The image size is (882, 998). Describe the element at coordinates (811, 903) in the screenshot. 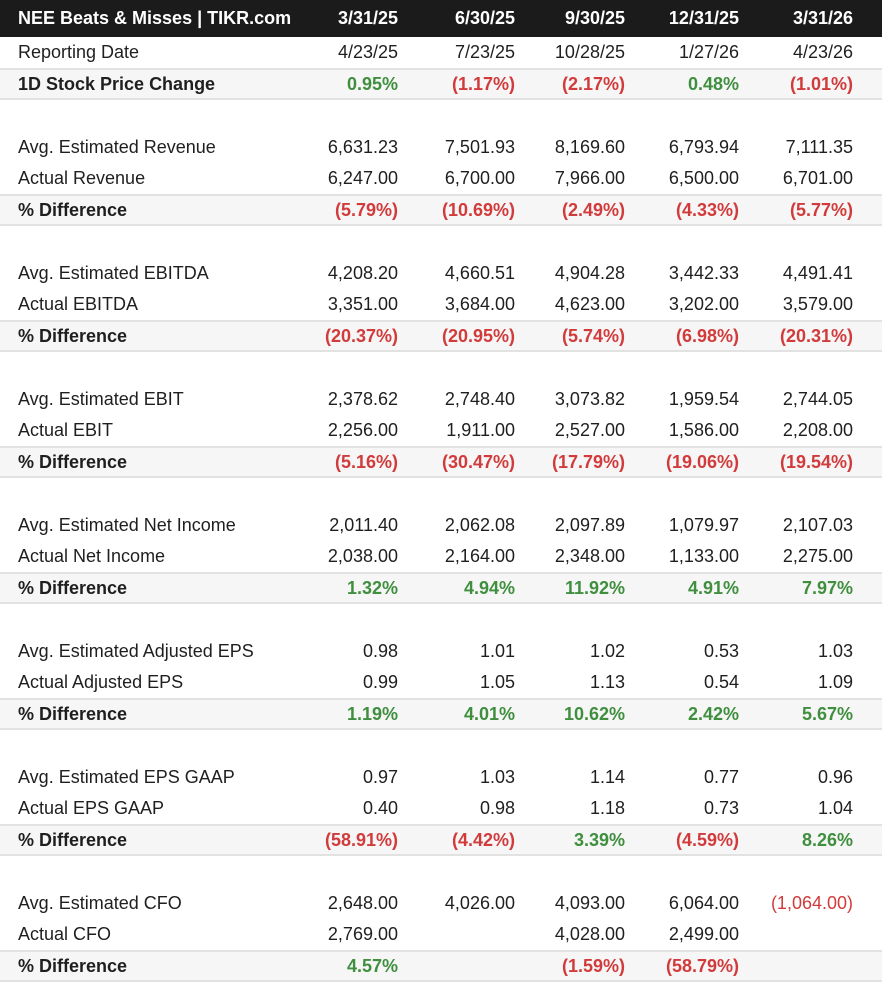

I see `estimate-cell: (1,064.00)` at that location.